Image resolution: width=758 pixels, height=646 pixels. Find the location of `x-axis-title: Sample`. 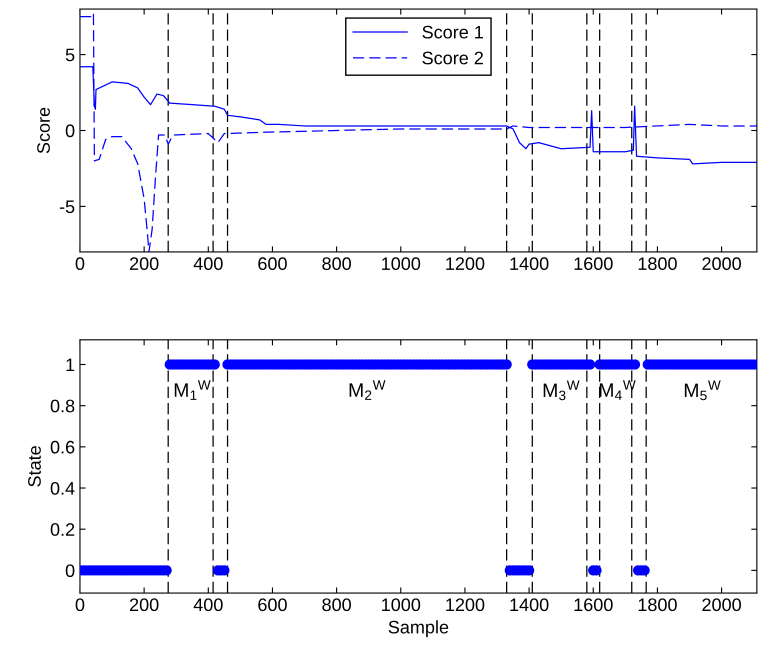

x-axis-title: Sample is located at coordinates (418, 629).